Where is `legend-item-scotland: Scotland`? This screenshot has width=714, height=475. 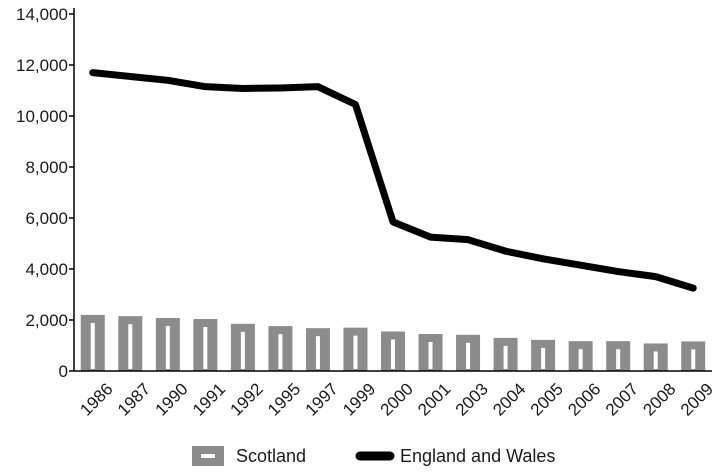
legend-item-scotland: Scotland is located at coordinates (249, 456).